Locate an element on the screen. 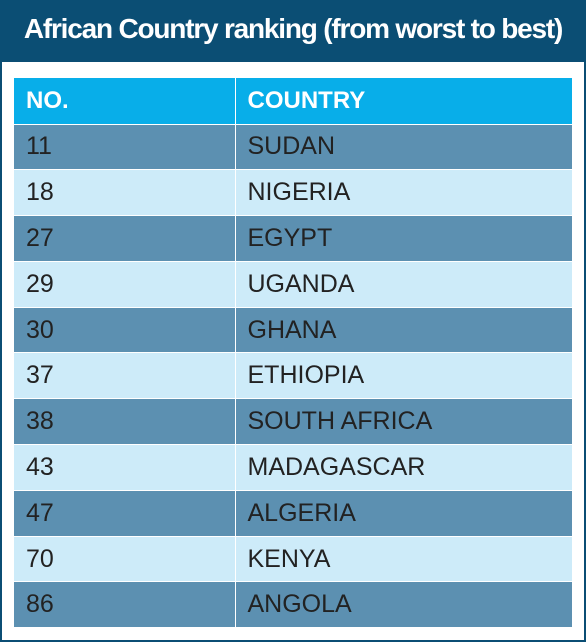 Image resolution: width=586 pixels, height=642 pixels. table-row: 38 SOUTH AFRICA is located at coordinates (293, 422).